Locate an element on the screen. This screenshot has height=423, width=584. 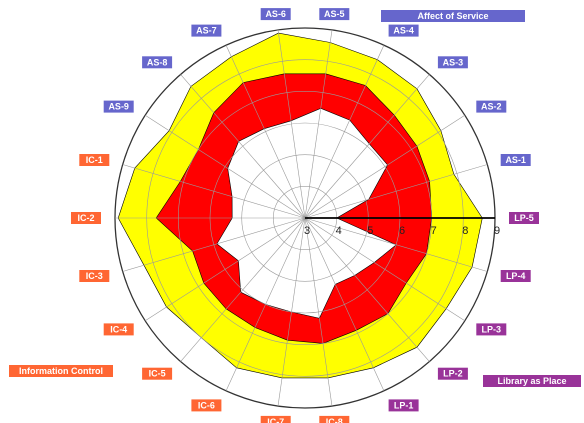
axis-label-as-1: AS-1 is located at coordinates (515, 160).